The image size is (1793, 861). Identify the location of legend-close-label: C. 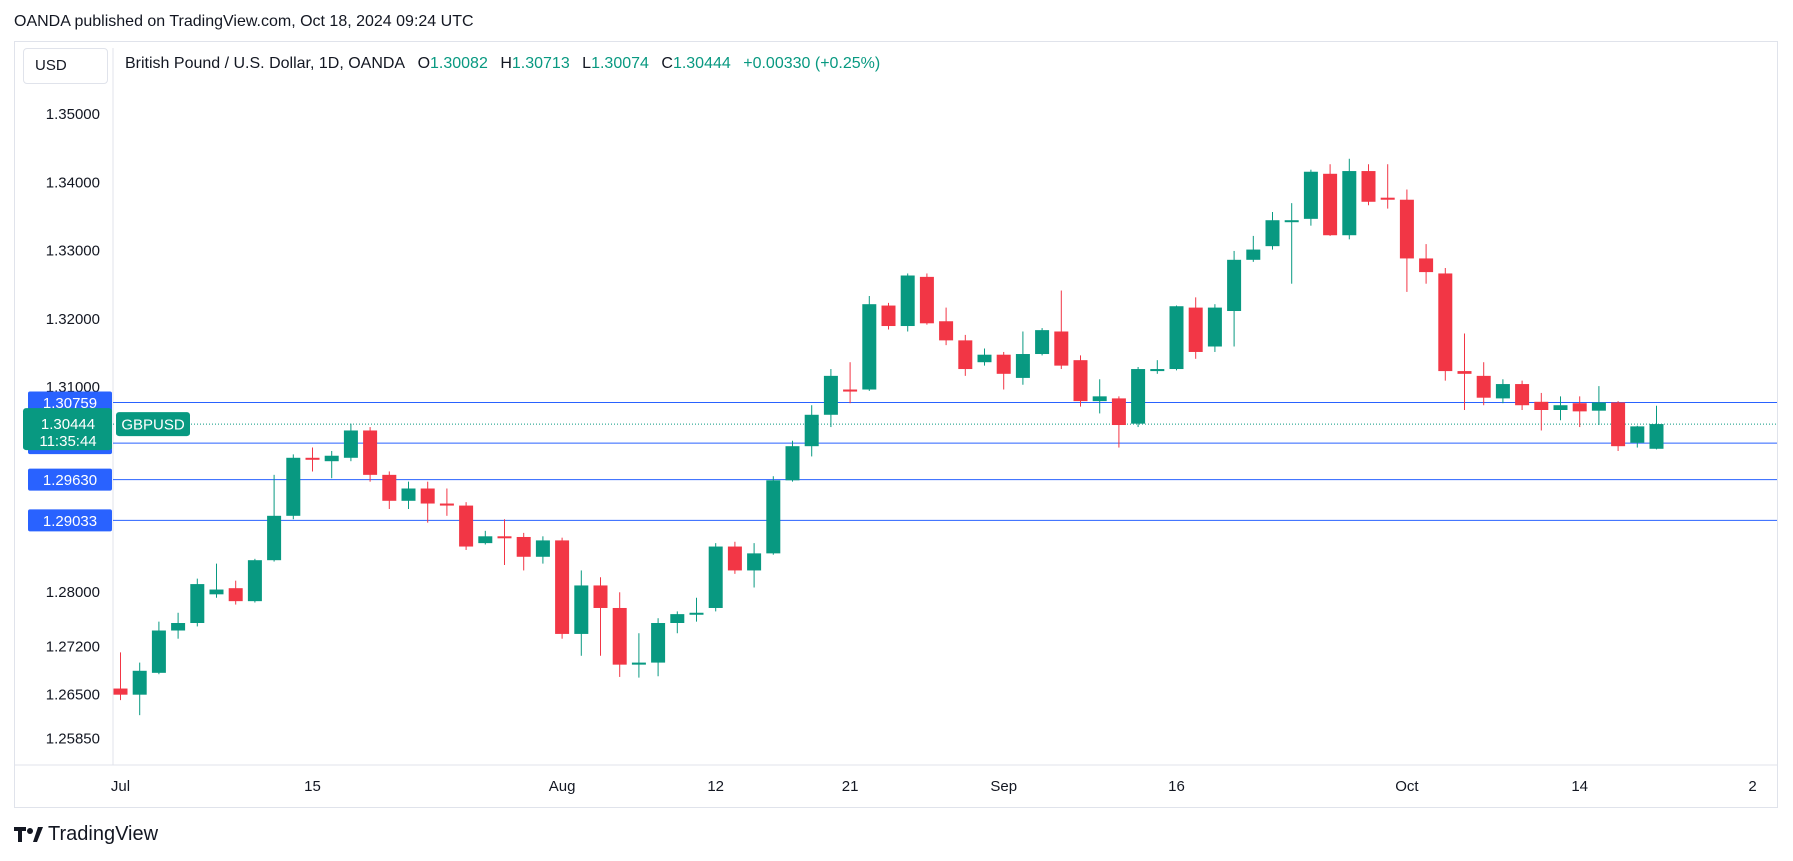
(667, 63).